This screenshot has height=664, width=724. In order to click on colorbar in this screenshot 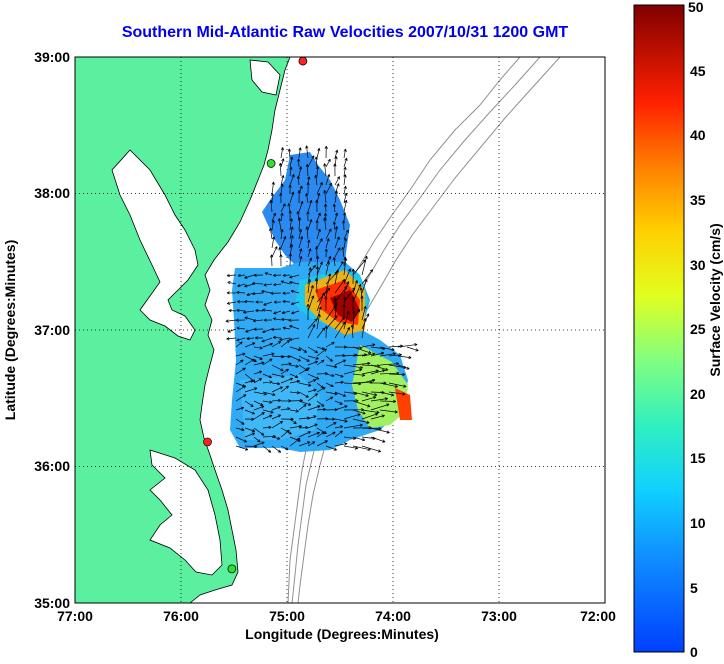, I will do `click(659, 328)`.